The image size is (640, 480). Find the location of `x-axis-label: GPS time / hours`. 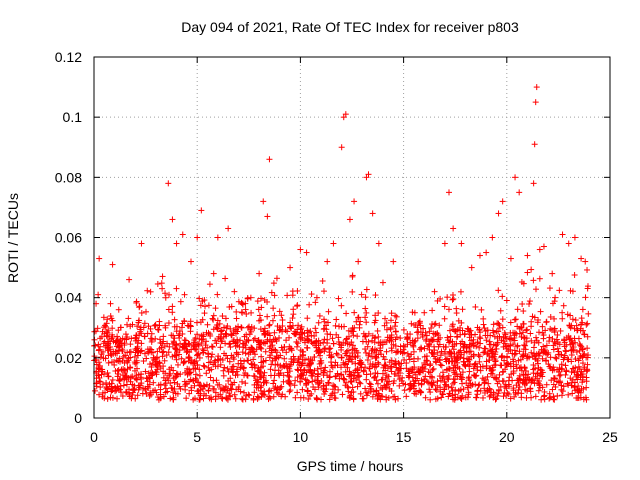

x-axis-label: GPS time / hours is located at coordinates (350, 466).